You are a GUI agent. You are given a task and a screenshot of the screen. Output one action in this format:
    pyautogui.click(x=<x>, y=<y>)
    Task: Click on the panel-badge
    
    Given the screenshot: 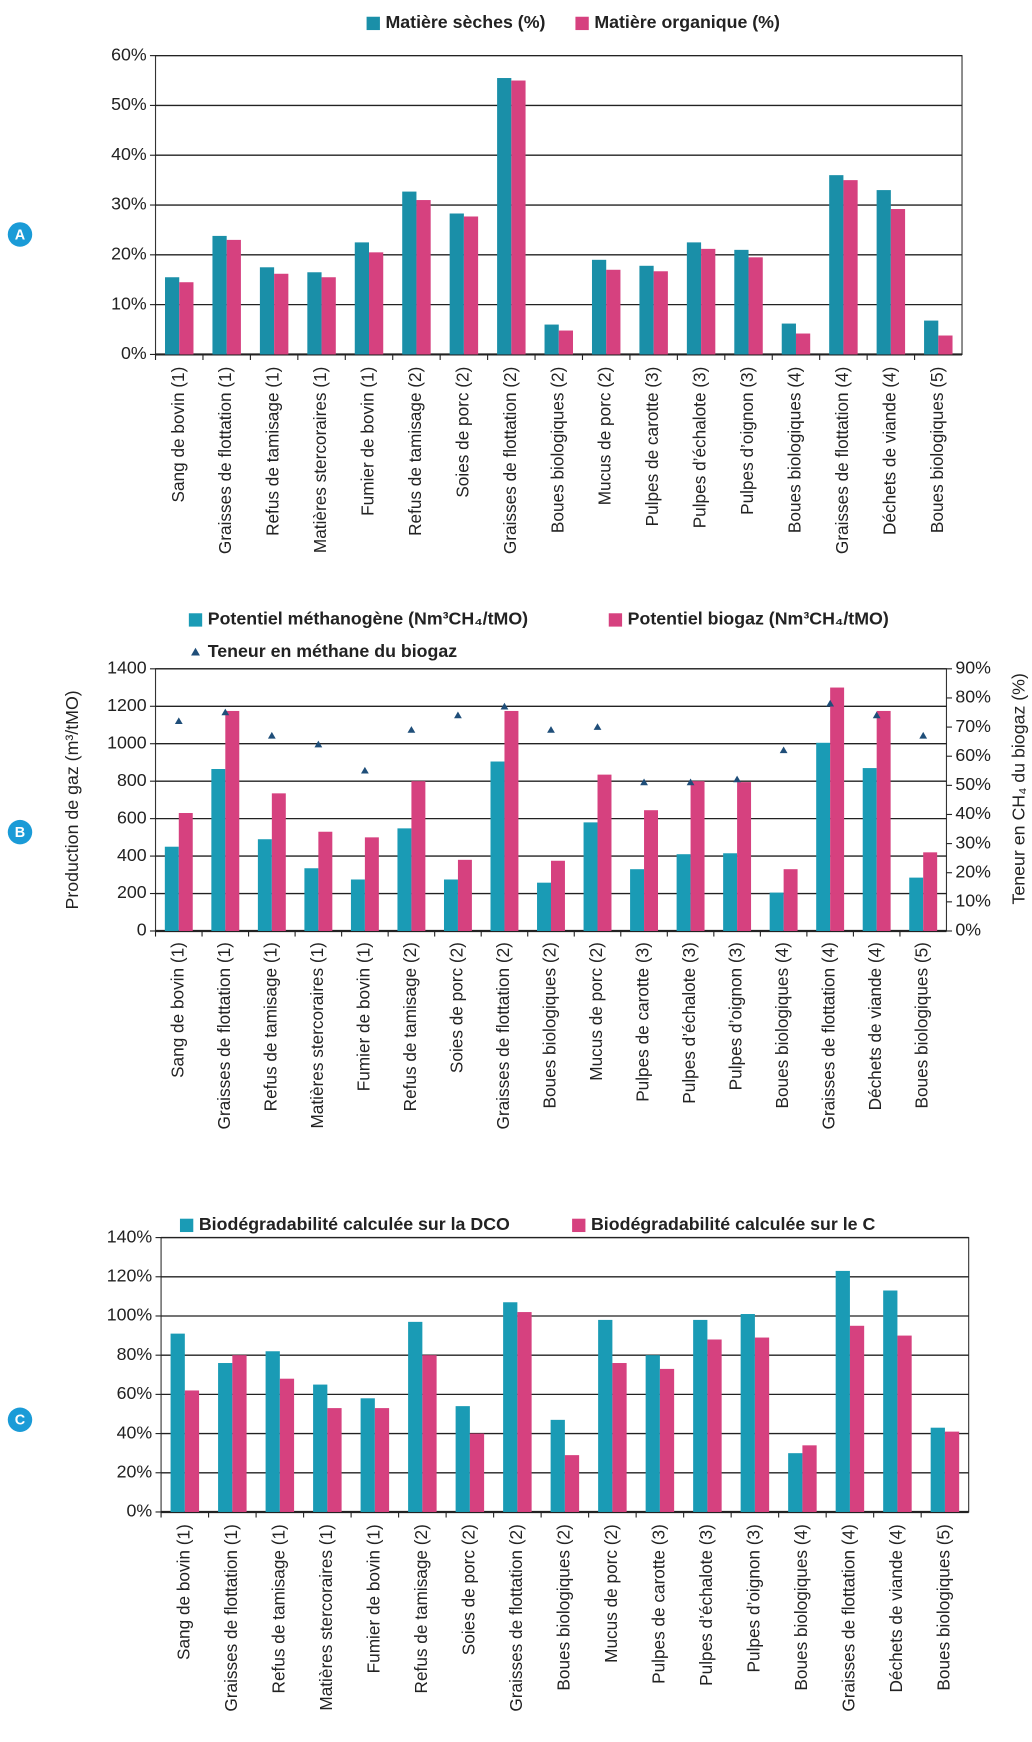 What is the action you would take?
    pyautogui.click(x=20, y=1419)
    